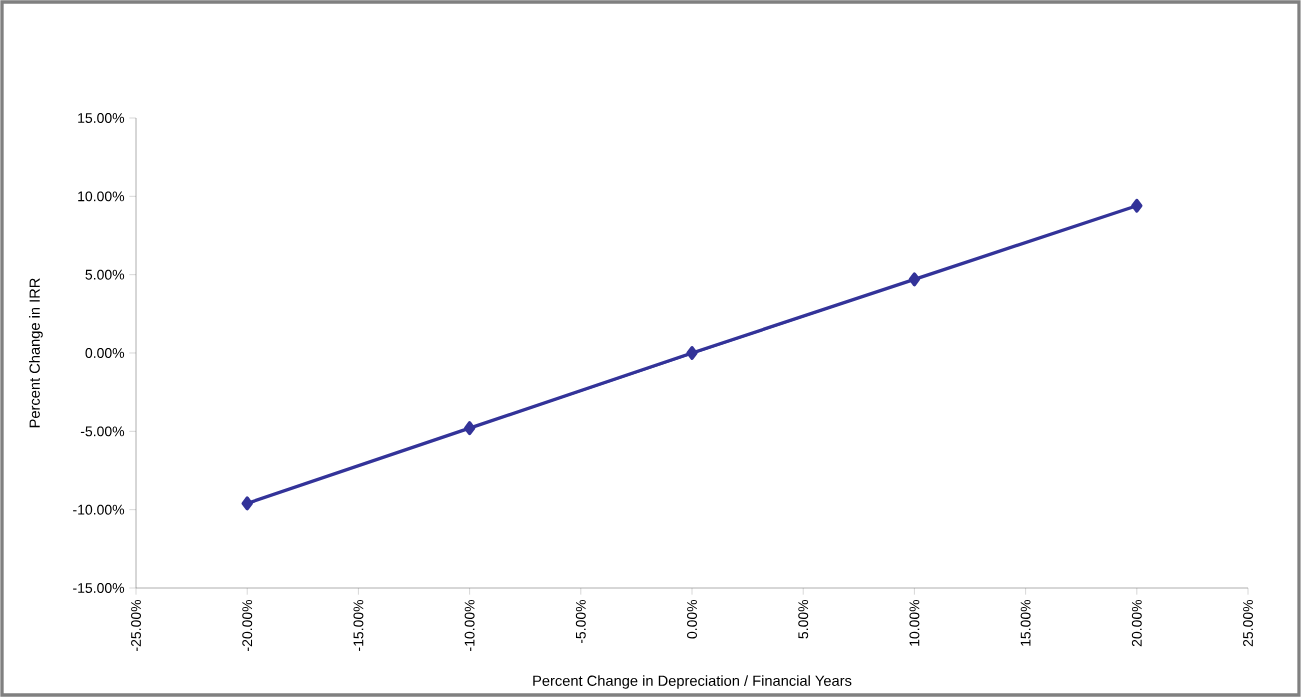  What do you see at coordinates (692, 682) in the screenshot?
I see `x-axis-title: Percent Change in Depreciation / Financial Years` at bounding box center [692, 682].